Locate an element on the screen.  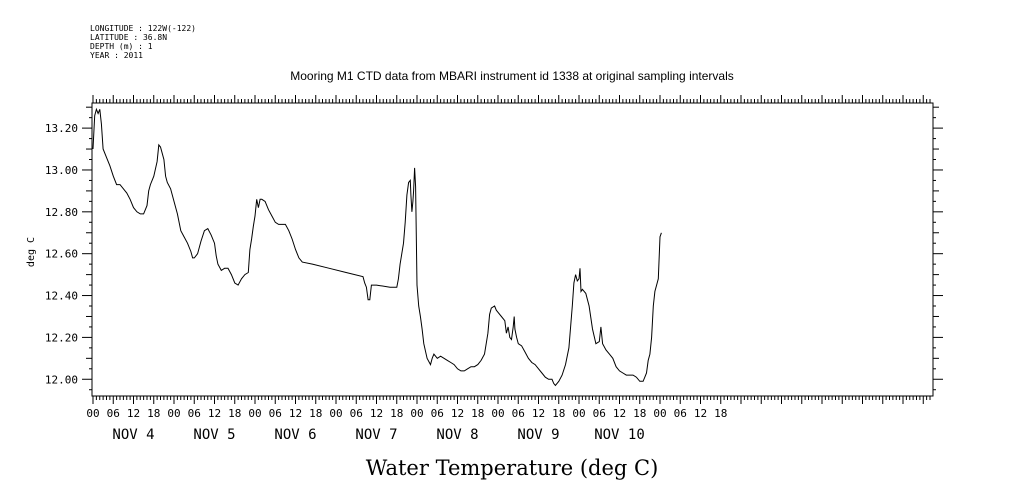
day-label: NOV 6 is located at coordinates (295, 435).